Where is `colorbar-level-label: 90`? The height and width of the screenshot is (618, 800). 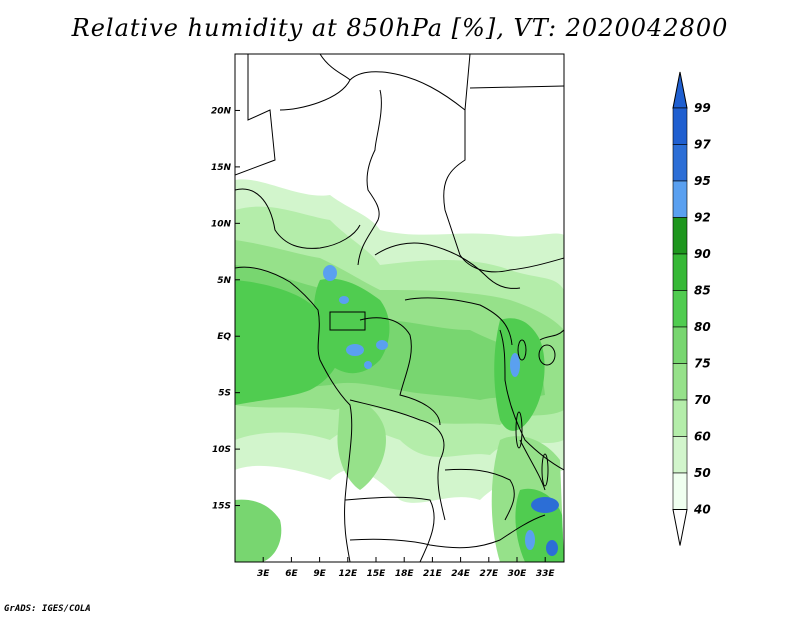
colorbar-level-label: 90 is located at coordinates (702, 254).